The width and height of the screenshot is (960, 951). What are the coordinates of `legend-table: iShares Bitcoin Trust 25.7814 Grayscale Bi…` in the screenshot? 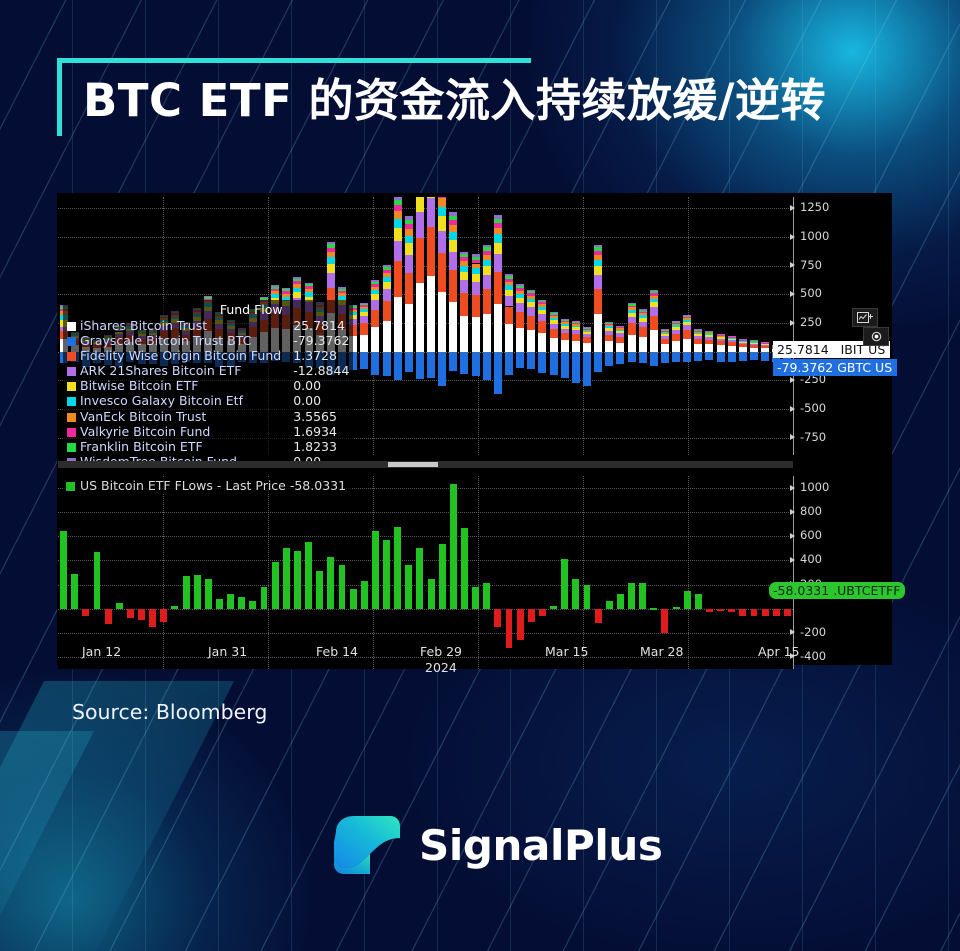 It's located at (208, 393).